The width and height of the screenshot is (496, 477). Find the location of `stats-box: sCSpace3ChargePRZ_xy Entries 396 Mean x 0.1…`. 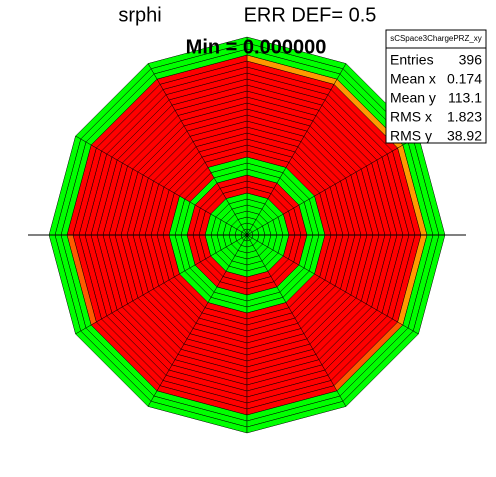

stats-box: sCSpace3ChargePRZ_xy Entries 396 Mean x 0.1… is located at coordinates (436, 86).